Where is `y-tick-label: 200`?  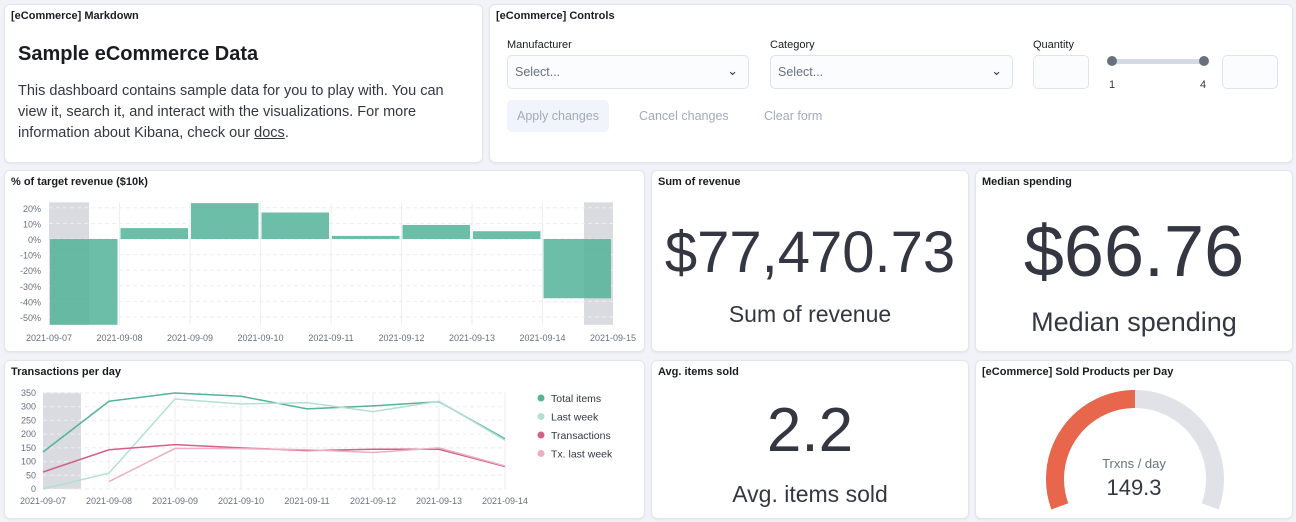 y-tick-label: 200 is located at coordinates (28, 434).